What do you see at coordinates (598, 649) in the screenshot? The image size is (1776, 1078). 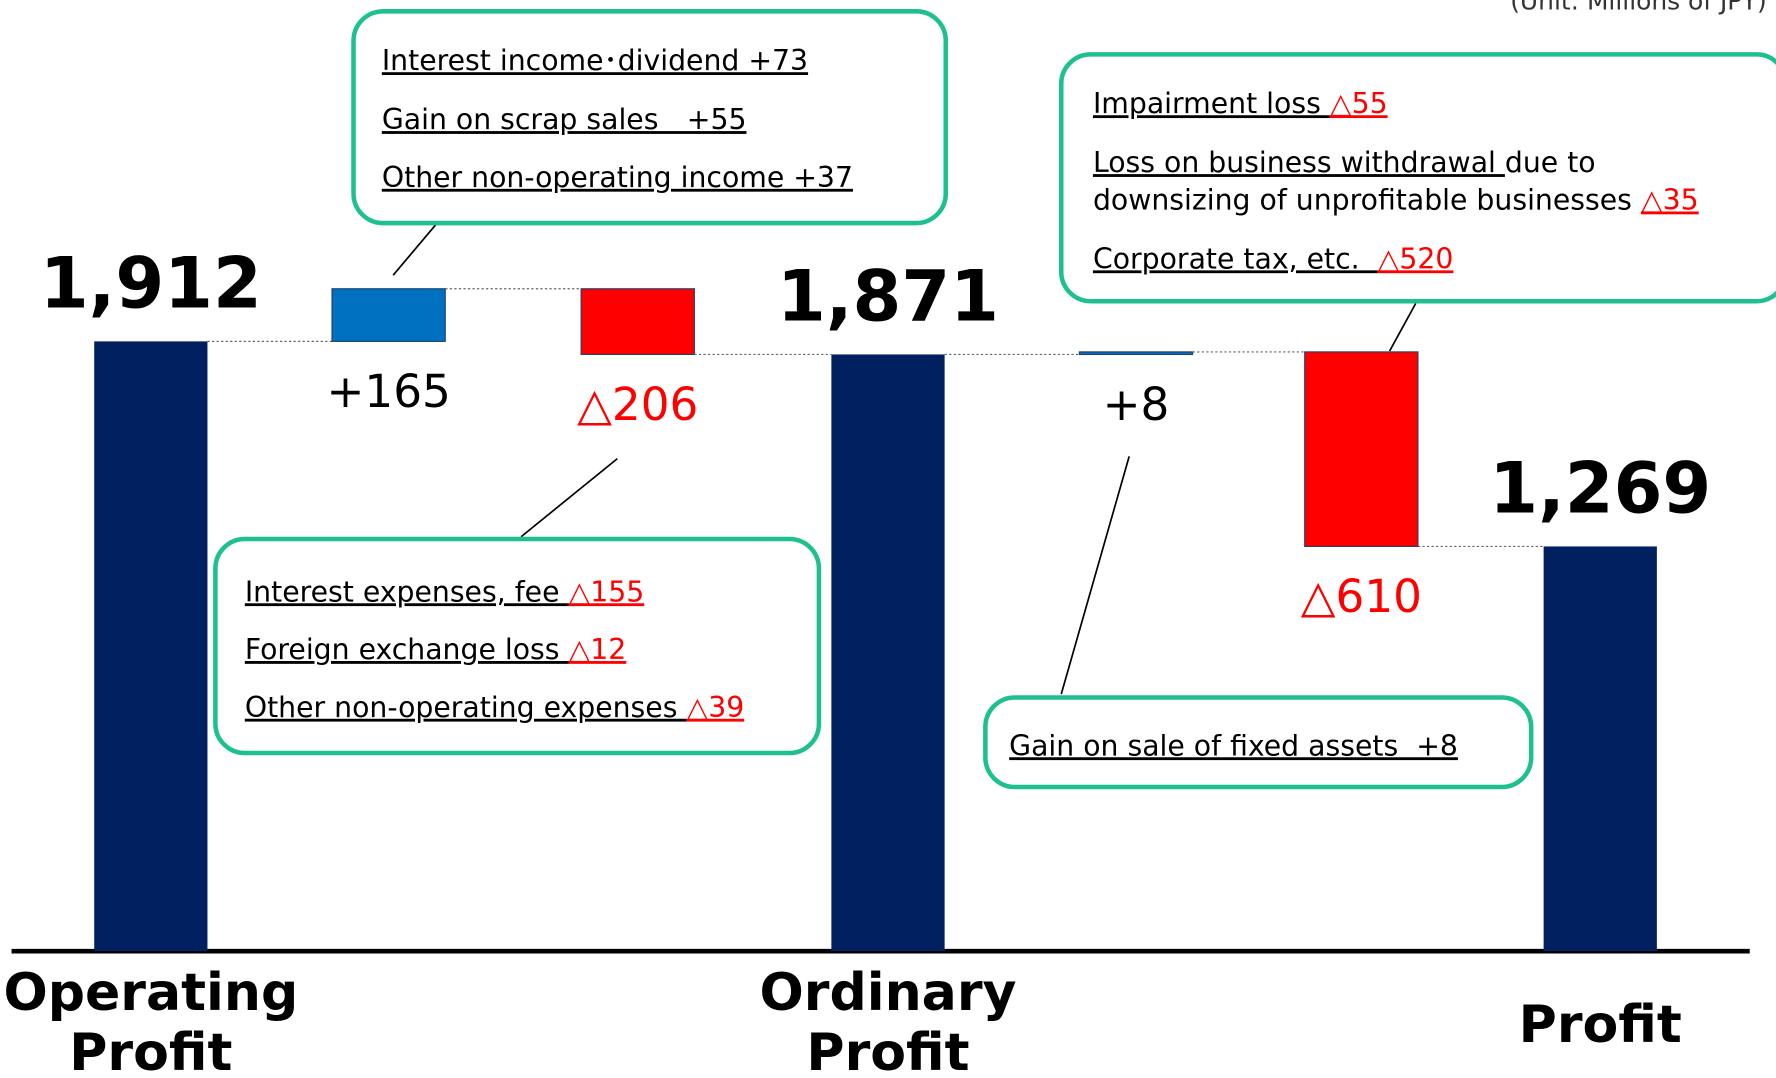 I see `callout-segment: △12` at bounding box center [598, 649].